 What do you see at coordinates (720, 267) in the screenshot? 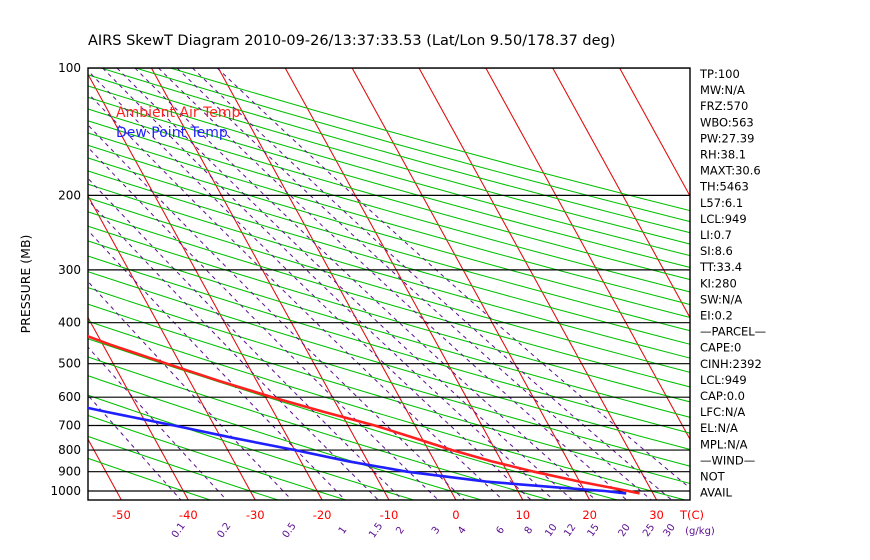
I see `panel-item-12: TT:33.4` at bounding box center [720, 267].